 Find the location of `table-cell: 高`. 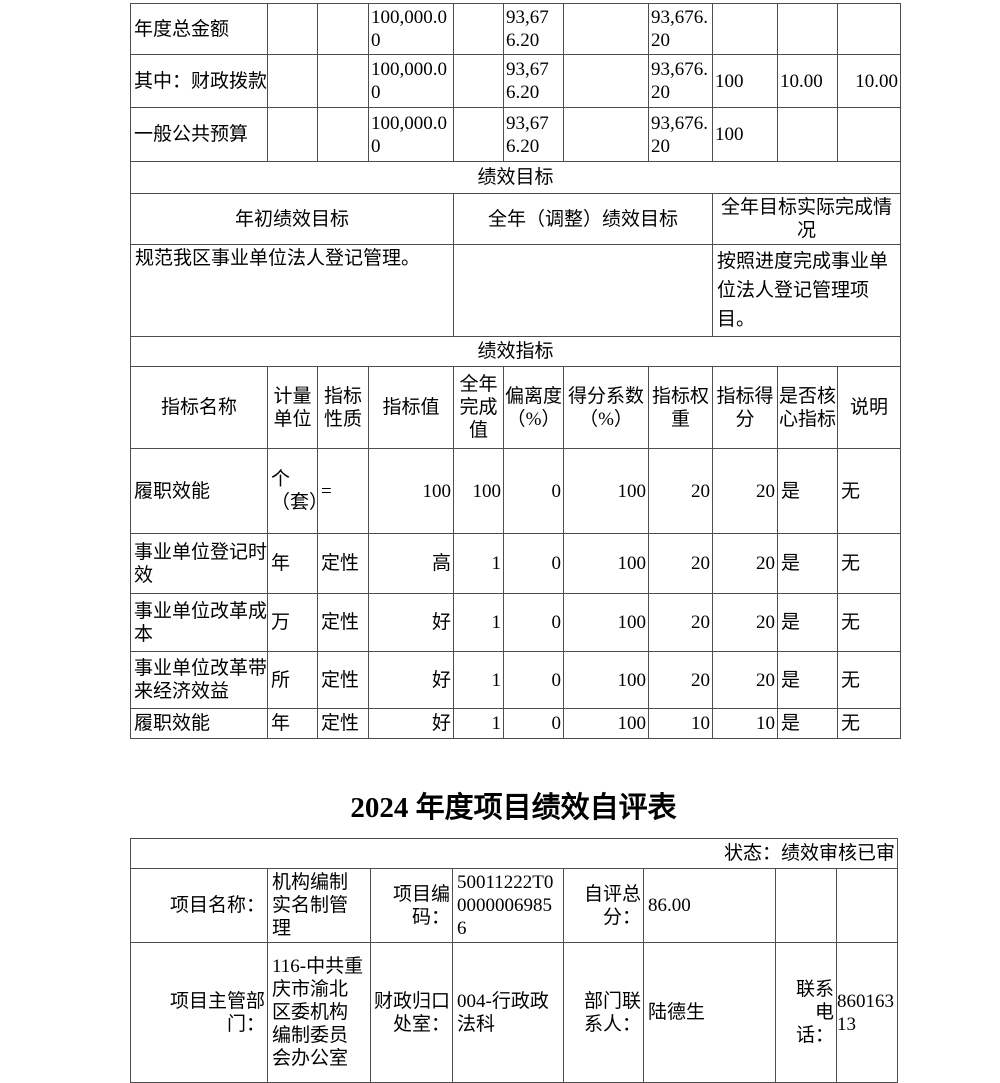

table-cell: 高 is located at coordinates (411, 563).